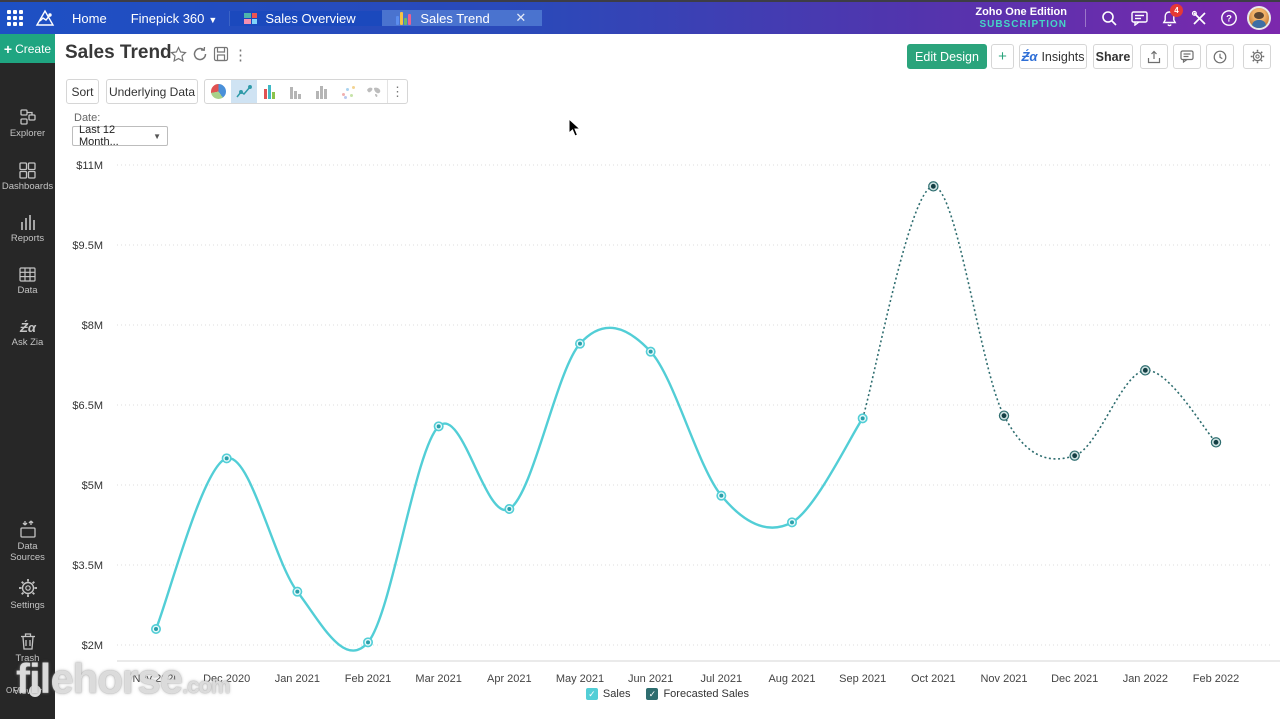 This screenshot has width=1280, height=719. What do you see at coordinates (92, 646) in the screenshot?
I see `svg-text: $2M` at bounding box center [92, 646].